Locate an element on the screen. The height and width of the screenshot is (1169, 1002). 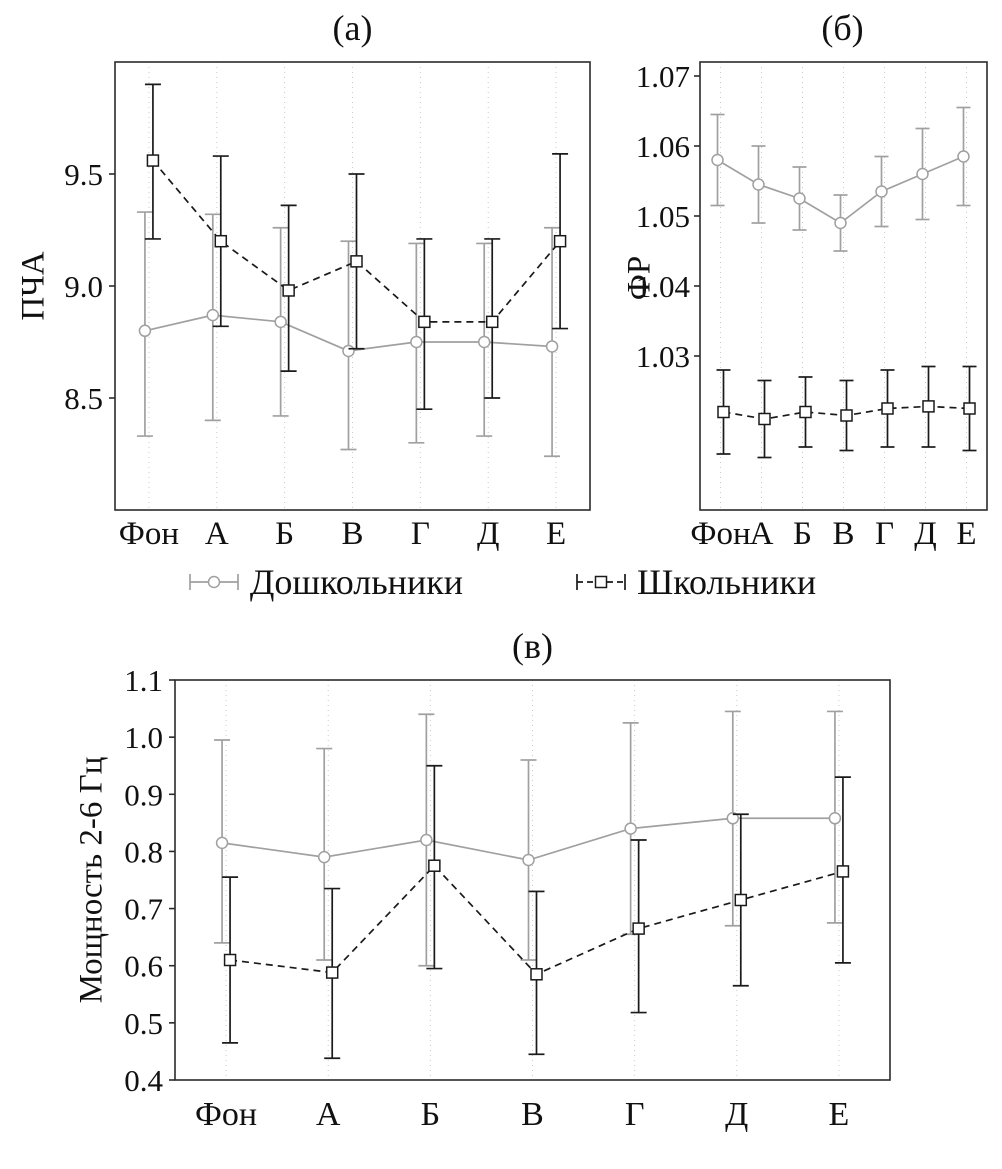
svg-text: 0.7 is located at coordinates (143, 909).